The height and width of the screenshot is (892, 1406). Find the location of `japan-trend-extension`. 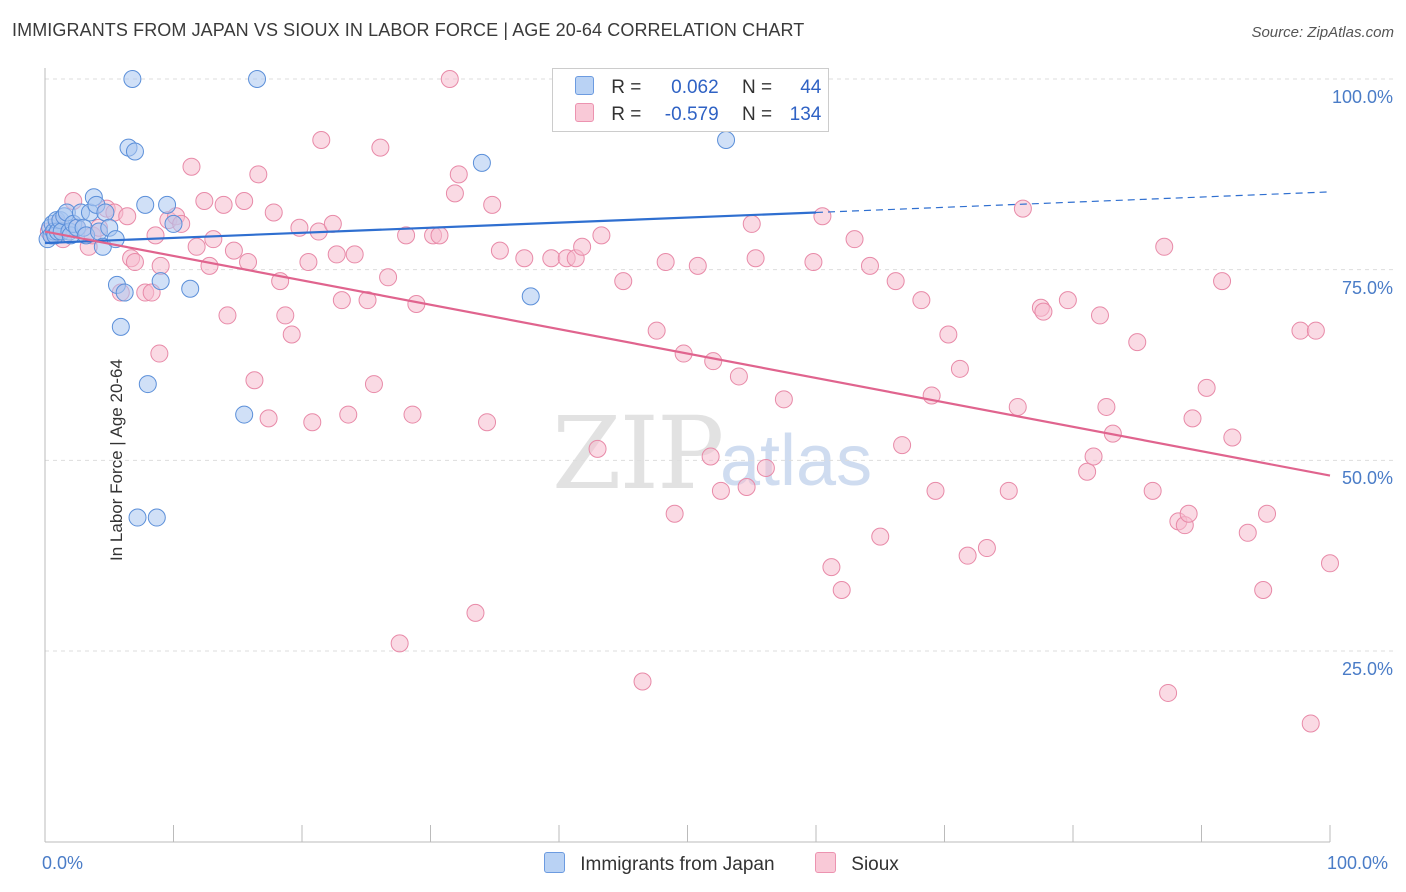

japan-trend-extension is located at coordinates (1073, 202).